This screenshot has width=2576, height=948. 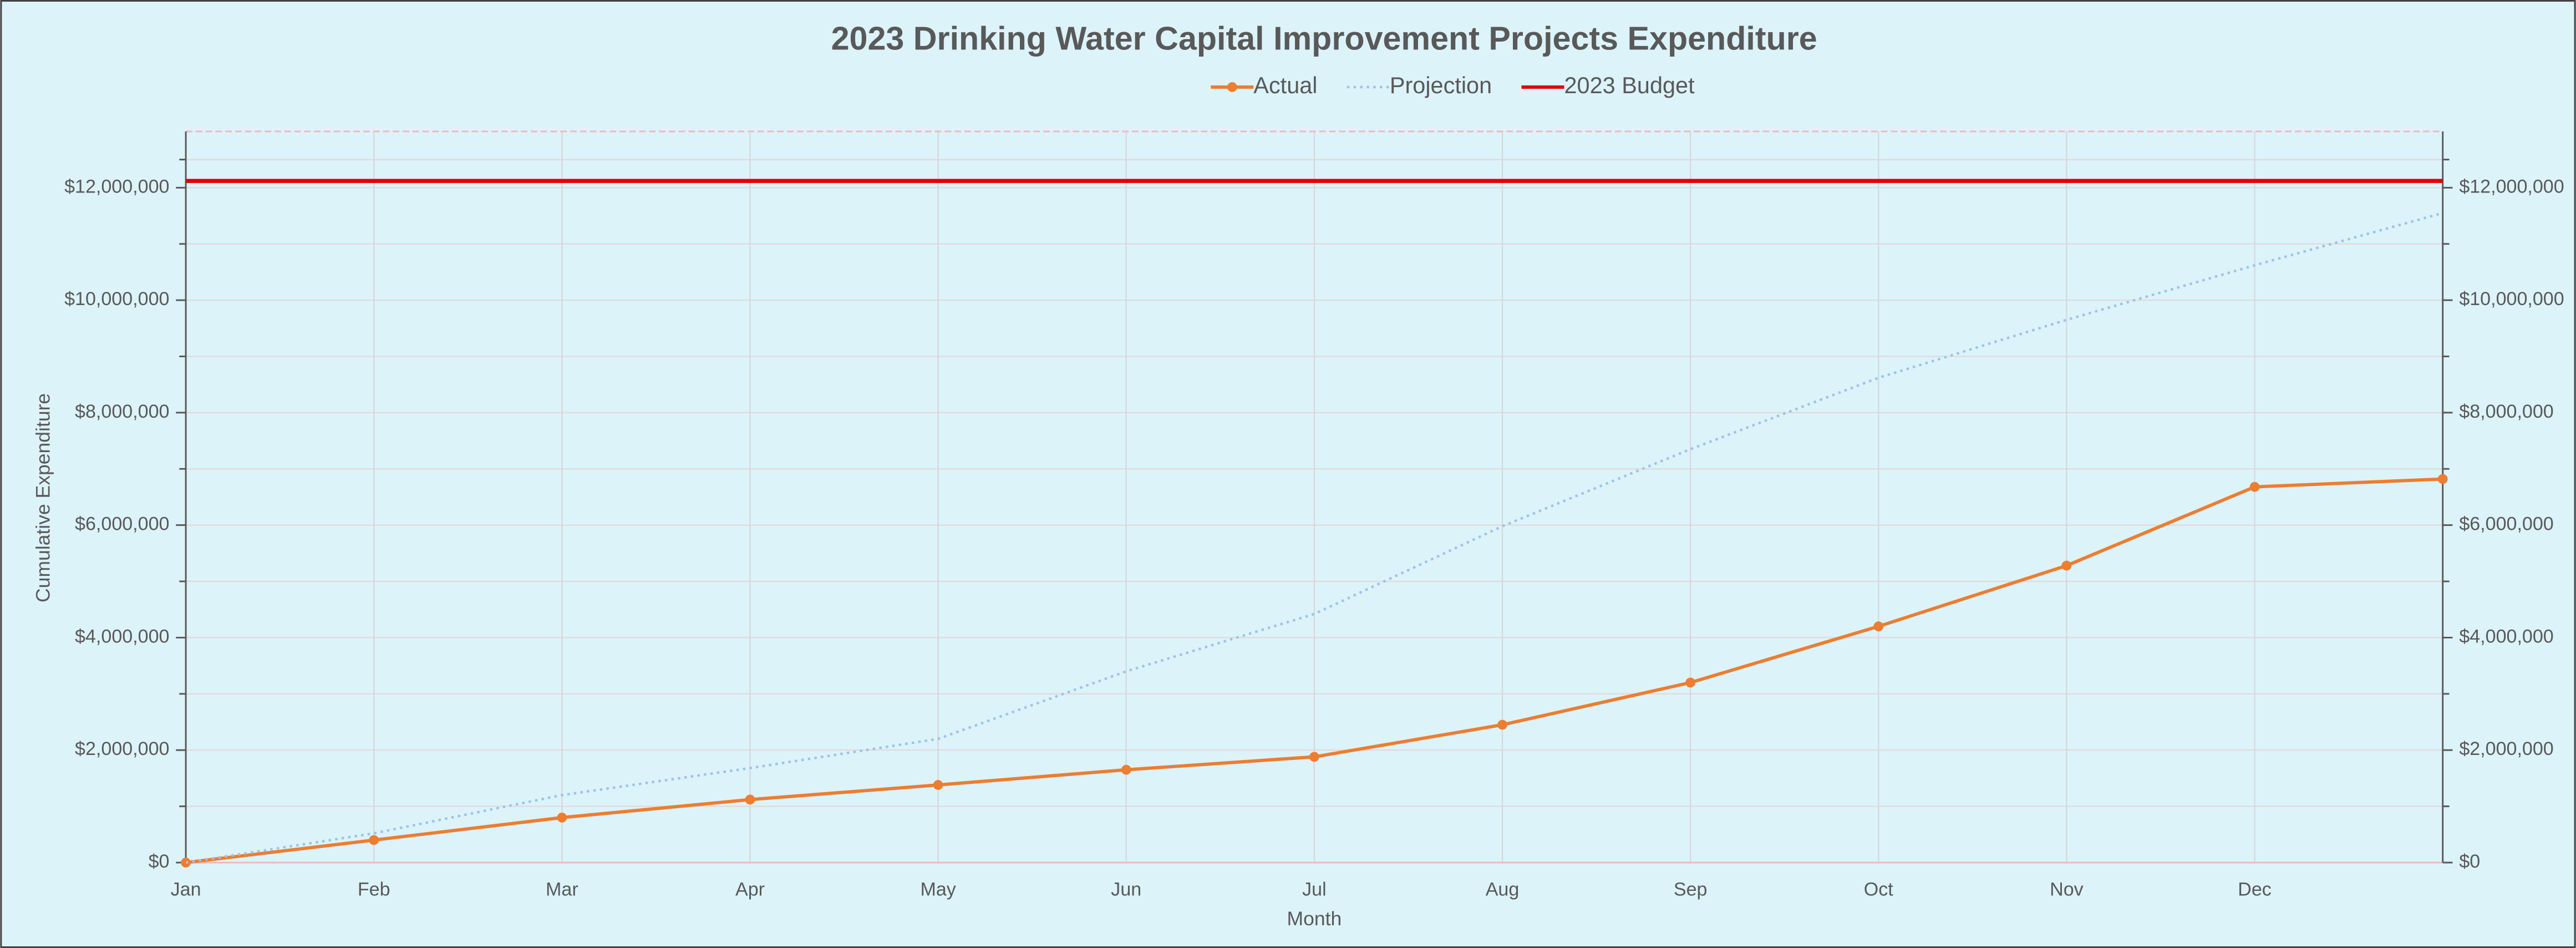 What do you see at coordinates (938, 889) in the screenshot?
I see `x-tick-label: May` at bounding box center [938, 889].